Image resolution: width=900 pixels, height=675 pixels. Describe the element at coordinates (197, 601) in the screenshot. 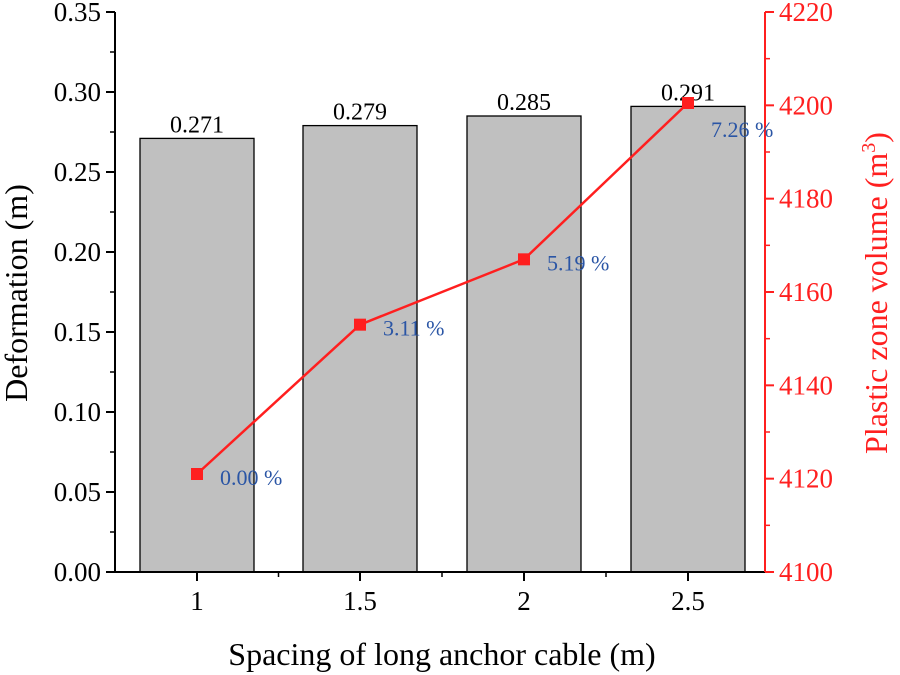

I see `x-tick-label: 1` at that location.